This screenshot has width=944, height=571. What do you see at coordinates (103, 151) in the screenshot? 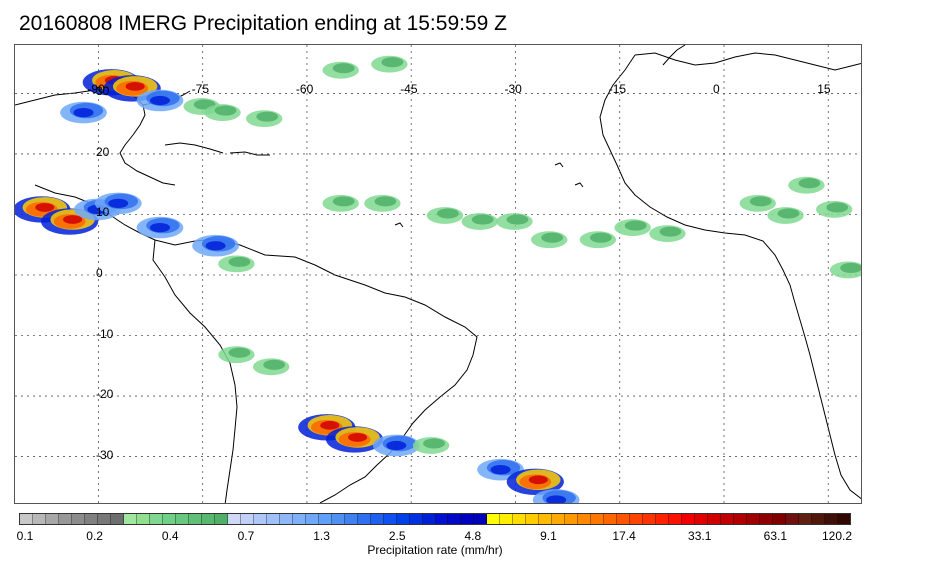
I see `latitude-label: 20` at bounding box center [103, 151].